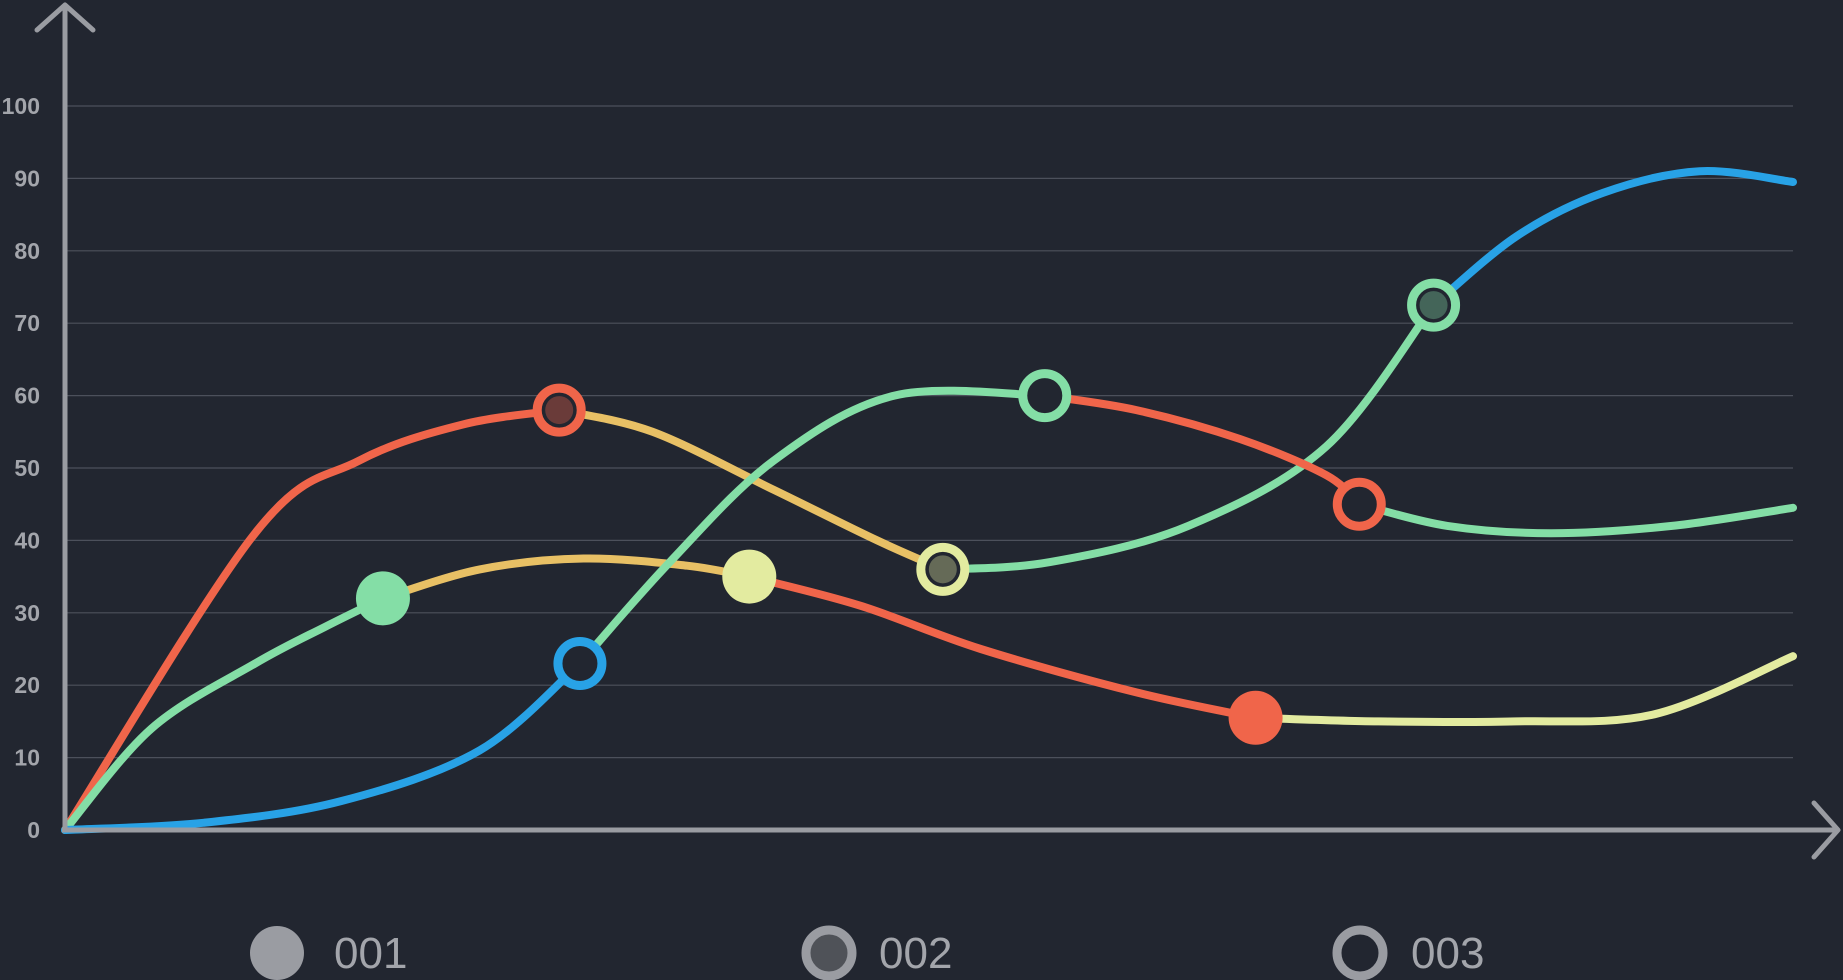 The image size is (1843, 980). What do you see at coordinates (1826, 830) in the screenshot?
I see `x-axis-arrow-icon` at bounding box center [1826, 830].